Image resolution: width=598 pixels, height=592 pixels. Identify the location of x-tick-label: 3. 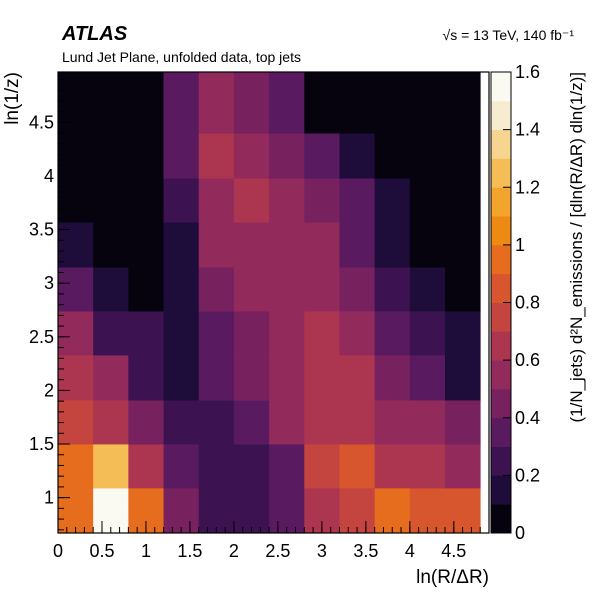
(322, 551).